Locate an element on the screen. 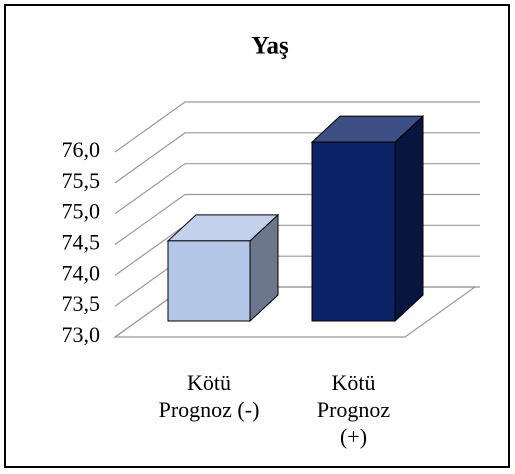 The height and width of the screenshot is (474, 515). y-tick-label: 73,5 is located at coordinates (81, 303).